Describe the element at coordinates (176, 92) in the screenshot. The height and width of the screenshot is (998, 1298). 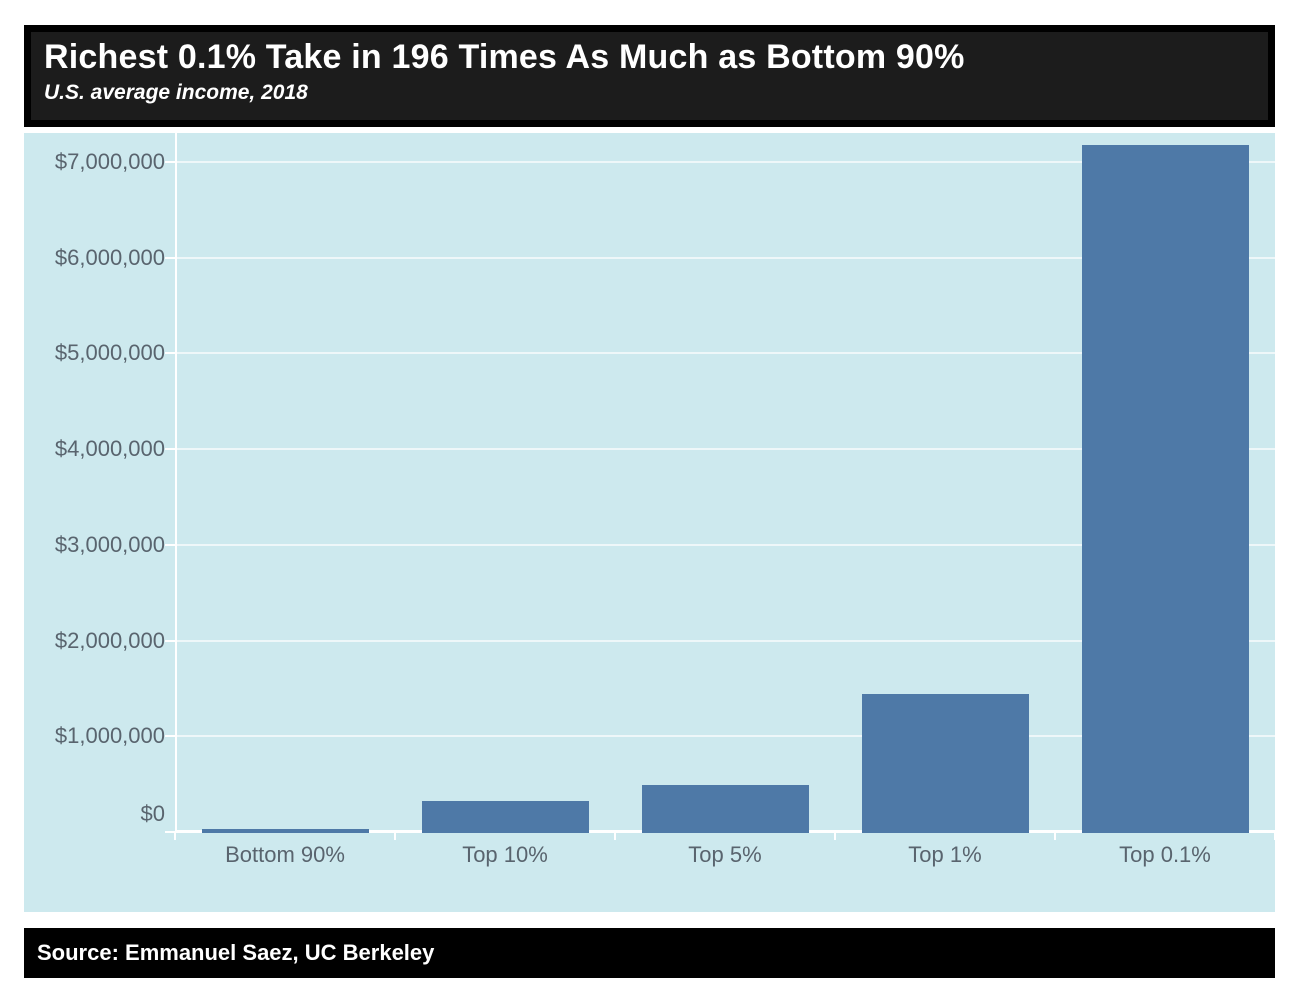
I see `chart-subtitle: U.S. average income, 2018` at that location.